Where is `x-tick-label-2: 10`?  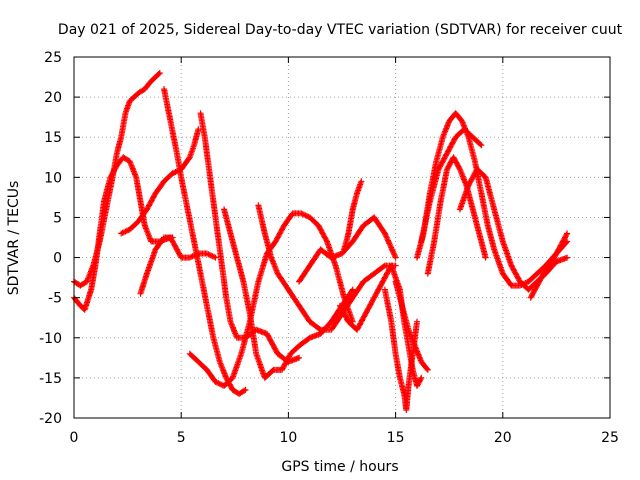
x-tick-label-2: 10 is located at coordinates (288, 438).